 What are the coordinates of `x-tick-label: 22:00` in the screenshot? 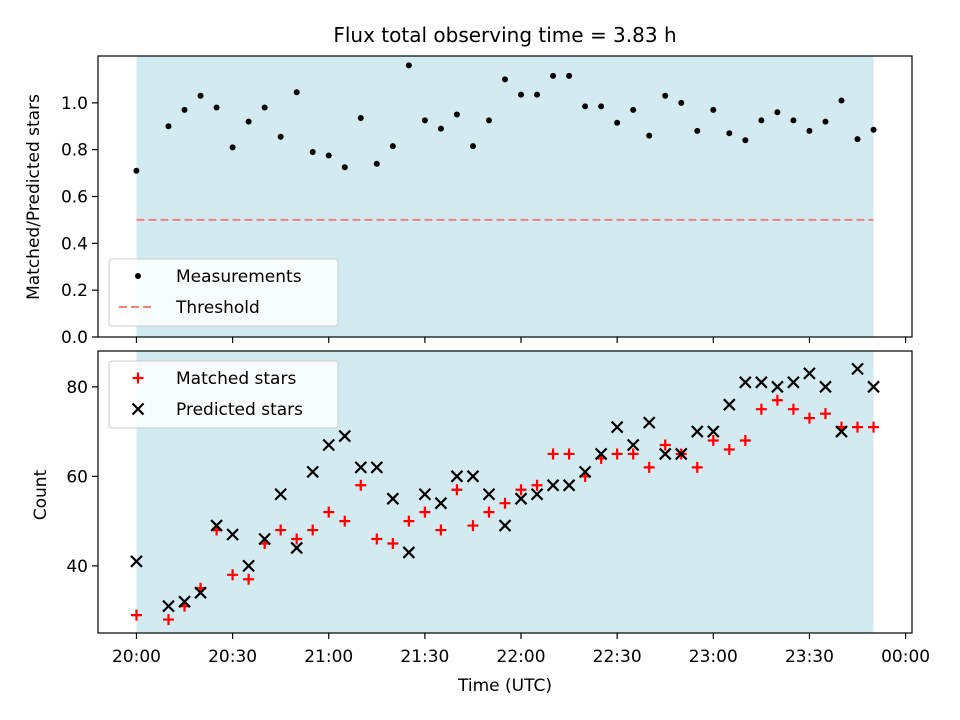 It's located at (521, 657).